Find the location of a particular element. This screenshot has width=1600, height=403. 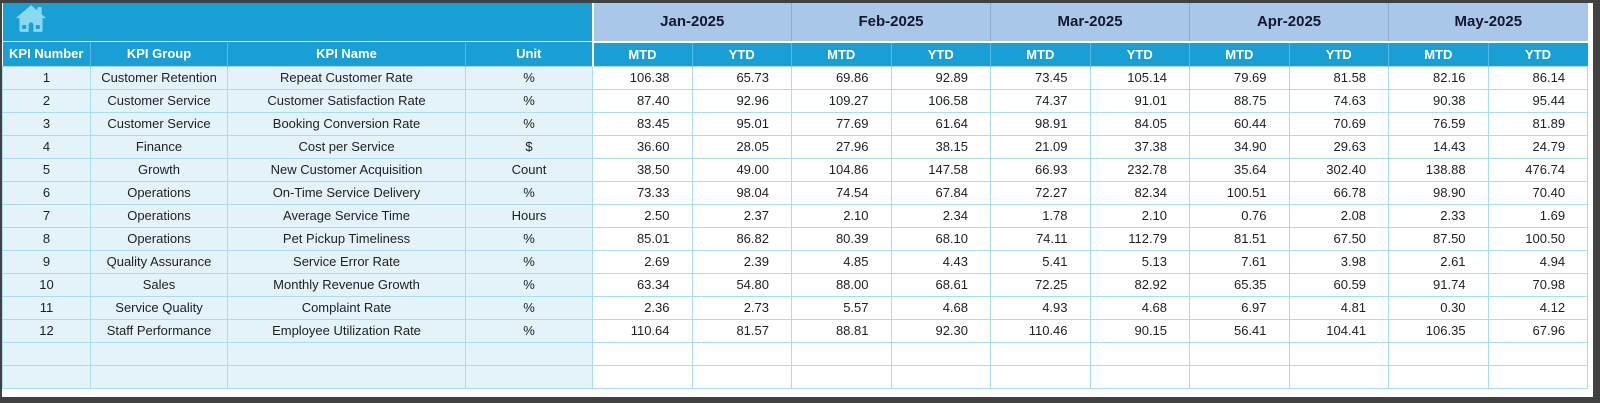

kpi-unit-cell: $ is located at coordinates (529, 146).